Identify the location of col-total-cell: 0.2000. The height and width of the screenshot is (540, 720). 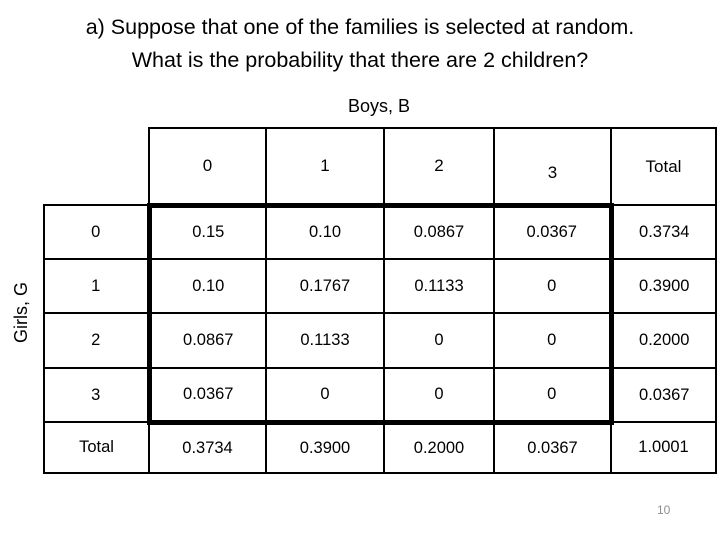
(439, 447).